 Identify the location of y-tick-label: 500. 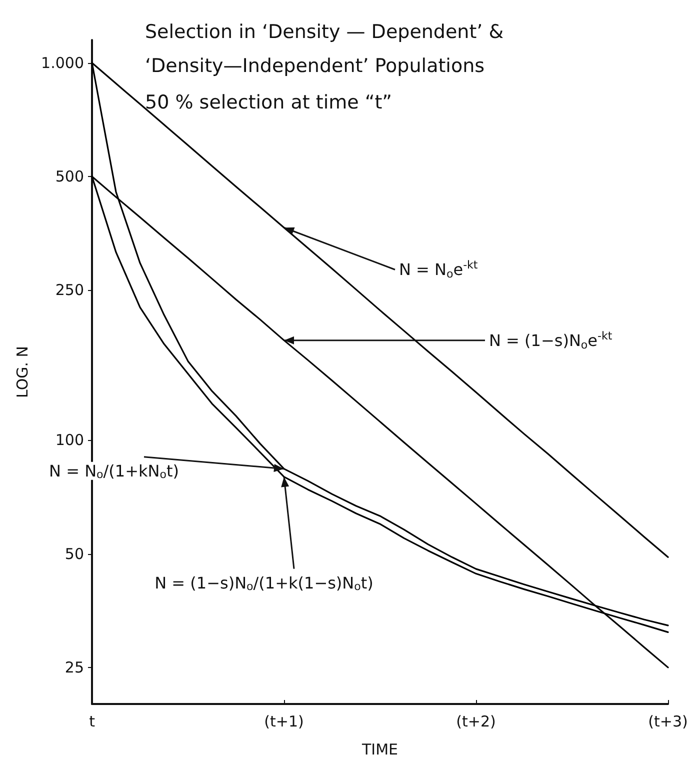
(69, 176).